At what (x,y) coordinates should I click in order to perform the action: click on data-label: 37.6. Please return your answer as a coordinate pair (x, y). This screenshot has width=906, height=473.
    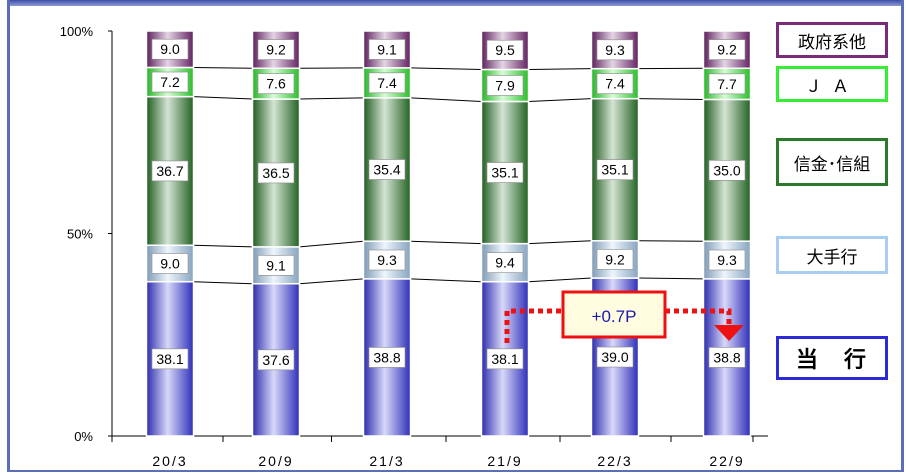
    Looking at the image, I should click on (275, 360).